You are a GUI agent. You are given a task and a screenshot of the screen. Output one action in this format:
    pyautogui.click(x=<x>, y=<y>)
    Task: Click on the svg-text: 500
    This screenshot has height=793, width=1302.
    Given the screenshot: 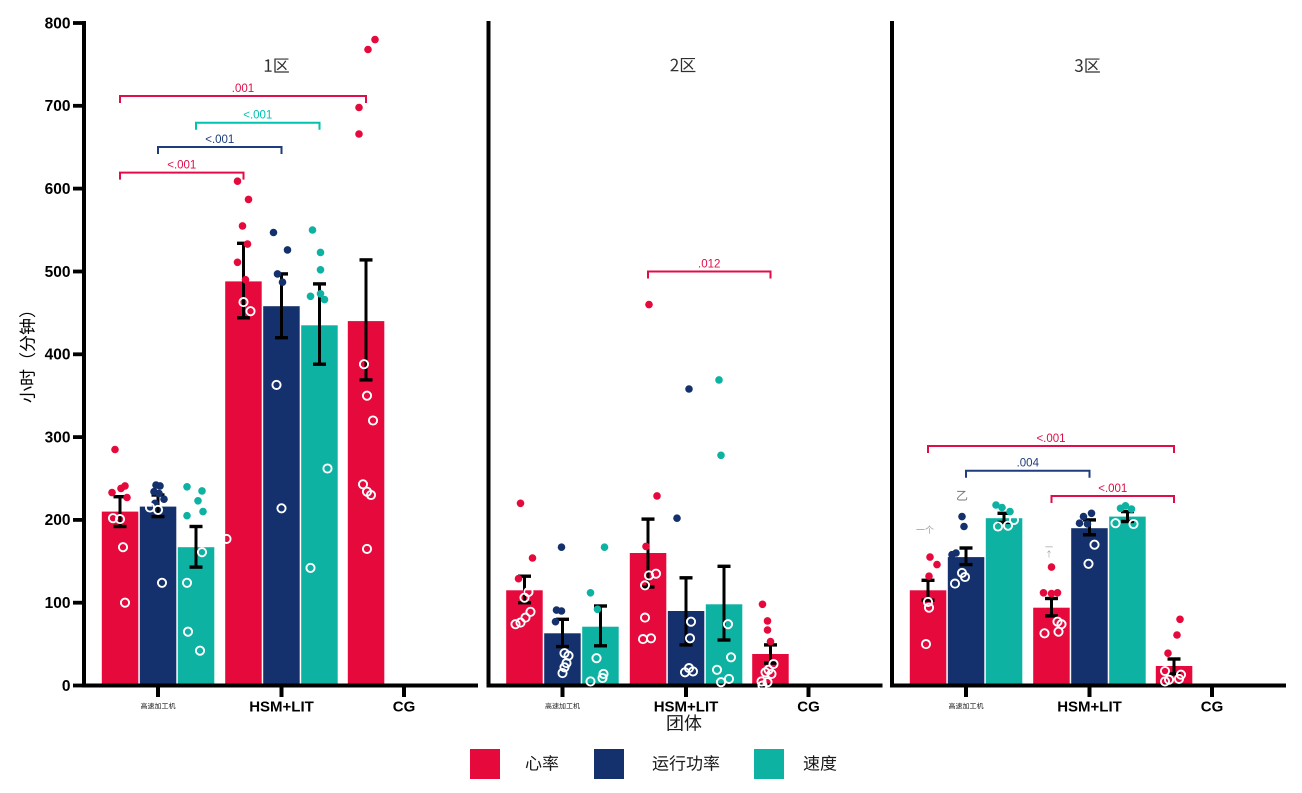 What is the action you would take?
    pyautogui.click(x=58, y=272)
    